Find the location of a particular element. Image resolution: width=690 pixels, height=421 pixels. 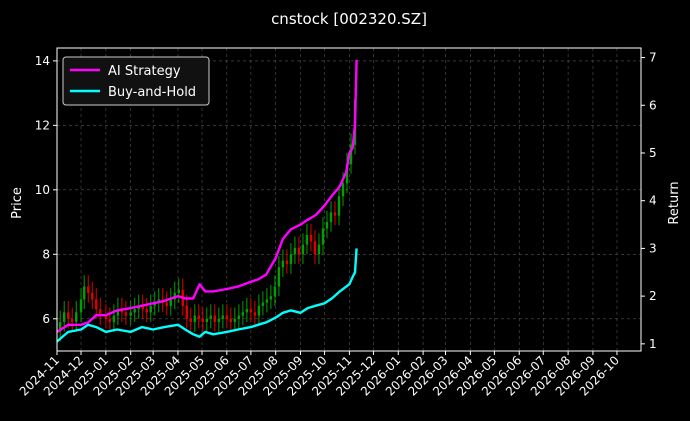

y2-tick-label: 6 is located at coordinates (653, 105).